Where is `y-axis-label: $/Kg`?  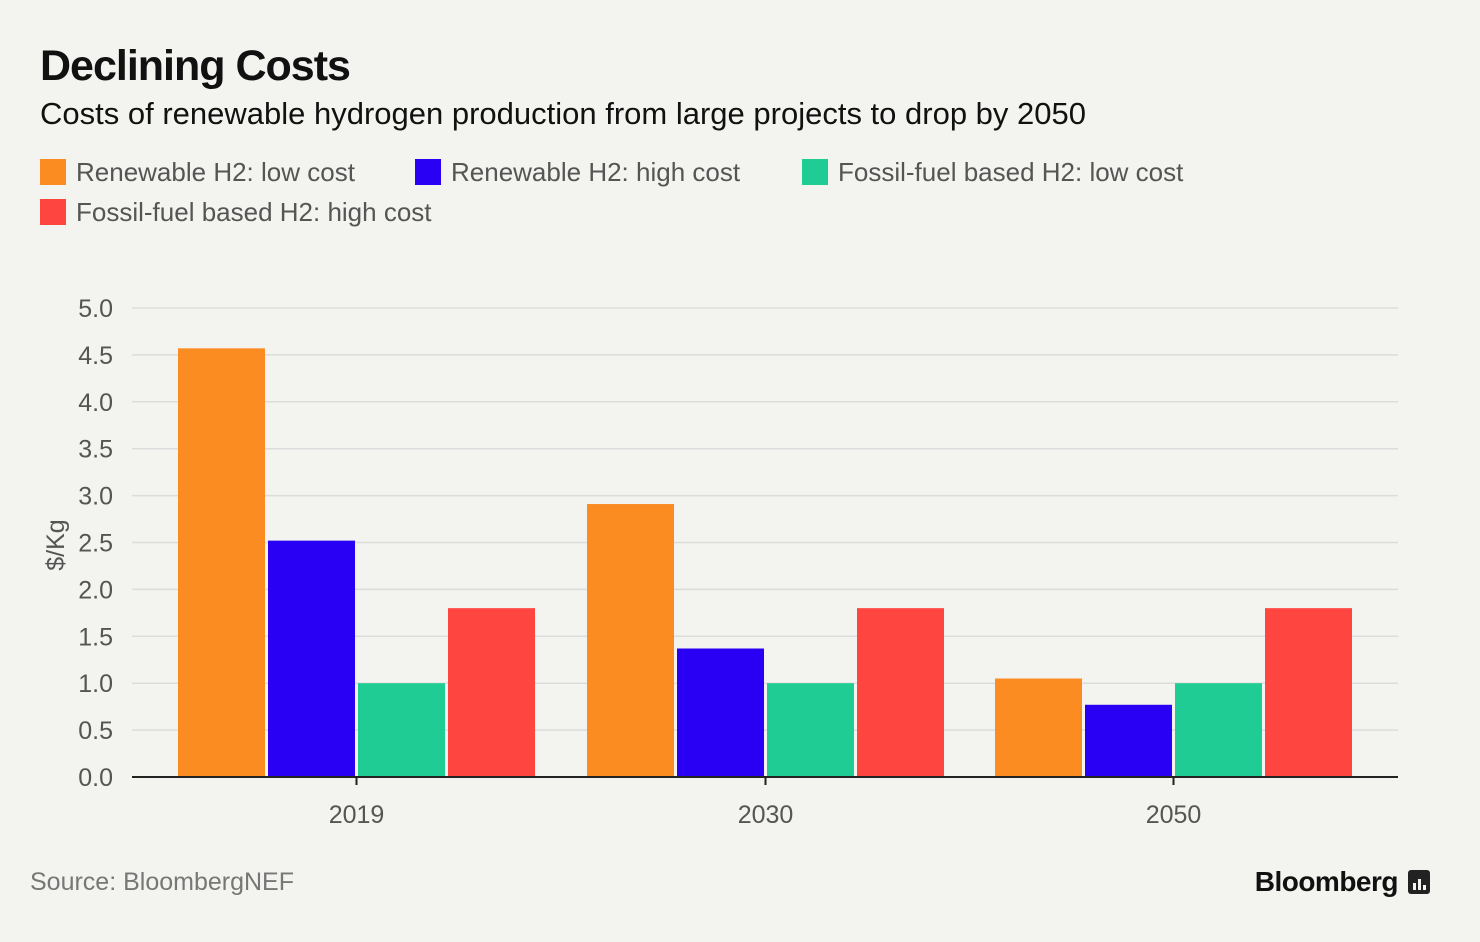 y-axis-label: $/Kg is located at coordinates (56, 544).